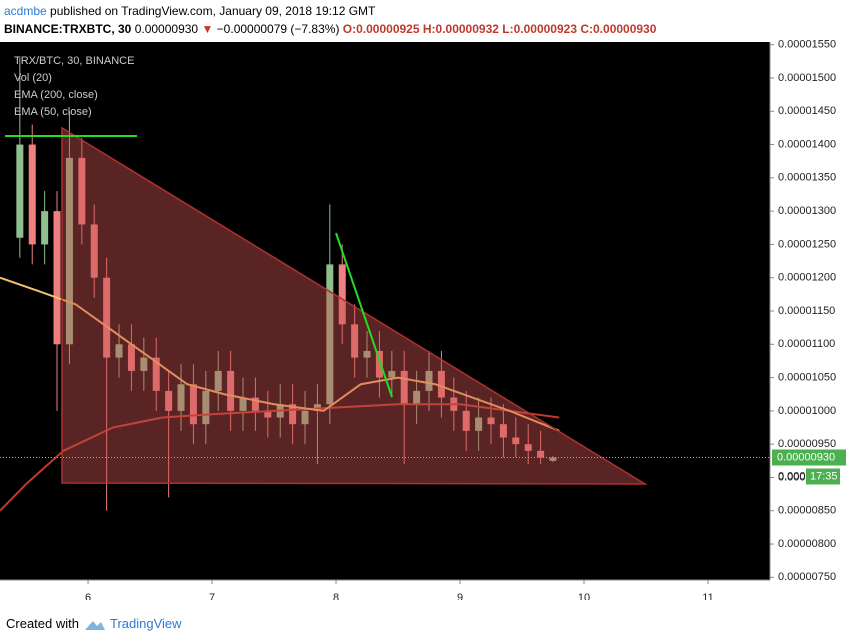 The image size is (850, 641). I want to click on countdown-badge, so click(823, 476).